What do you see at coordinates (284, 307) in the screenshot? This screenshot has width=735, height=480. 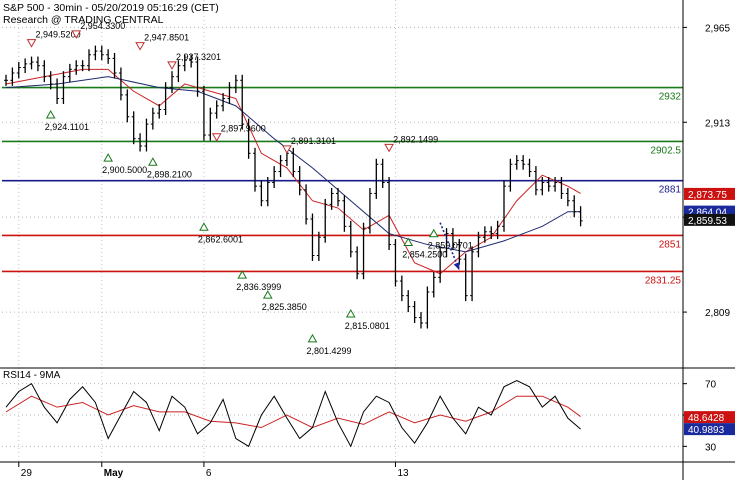 I see `swing-low-label: 2,825.3850` at bounding box center [284, 307].